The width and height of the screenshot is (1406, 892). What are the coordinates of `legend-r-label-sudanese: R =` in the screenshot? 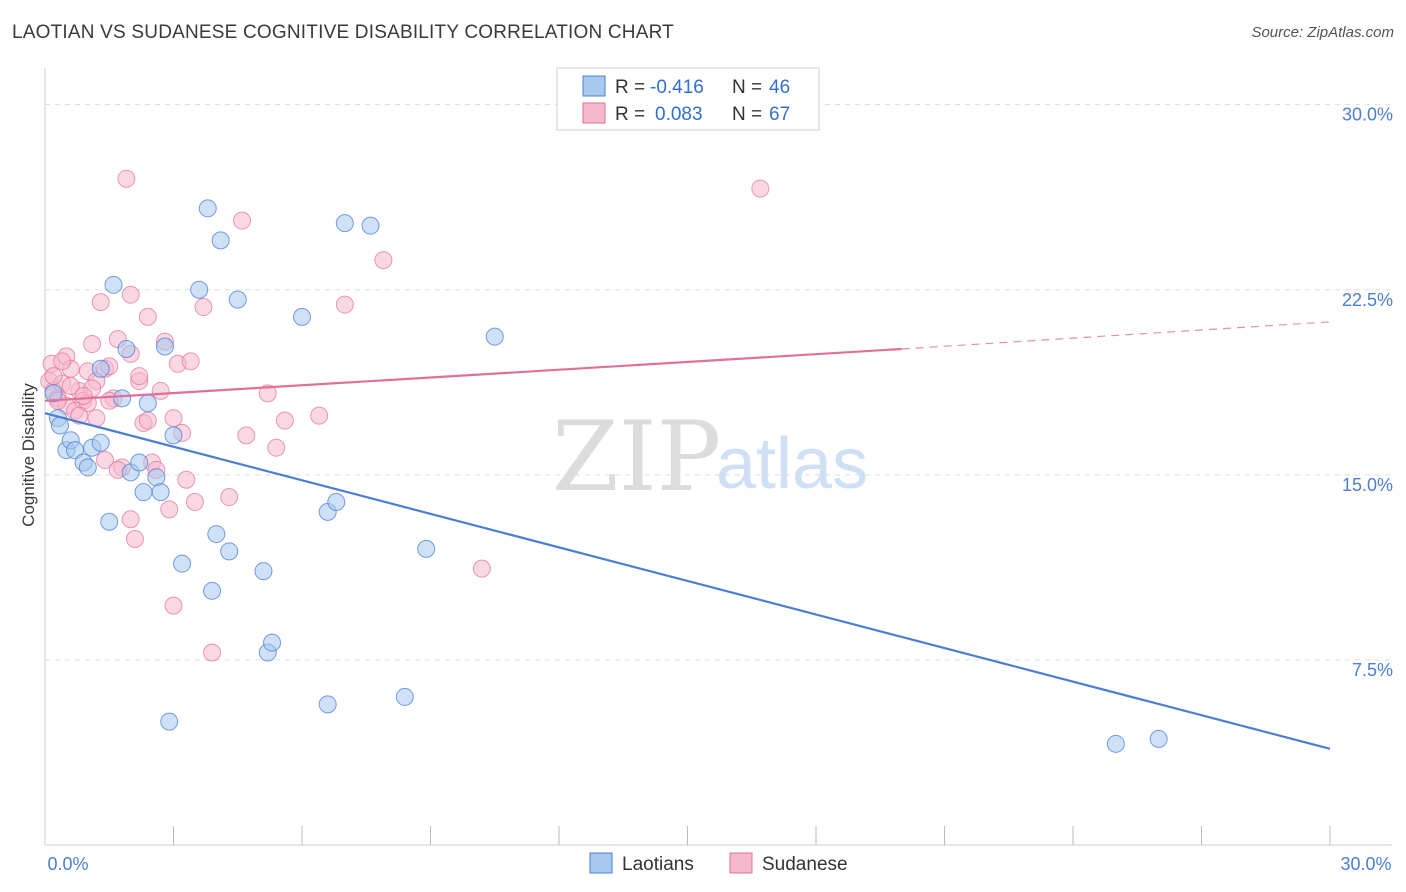 It's located at (630, 114).